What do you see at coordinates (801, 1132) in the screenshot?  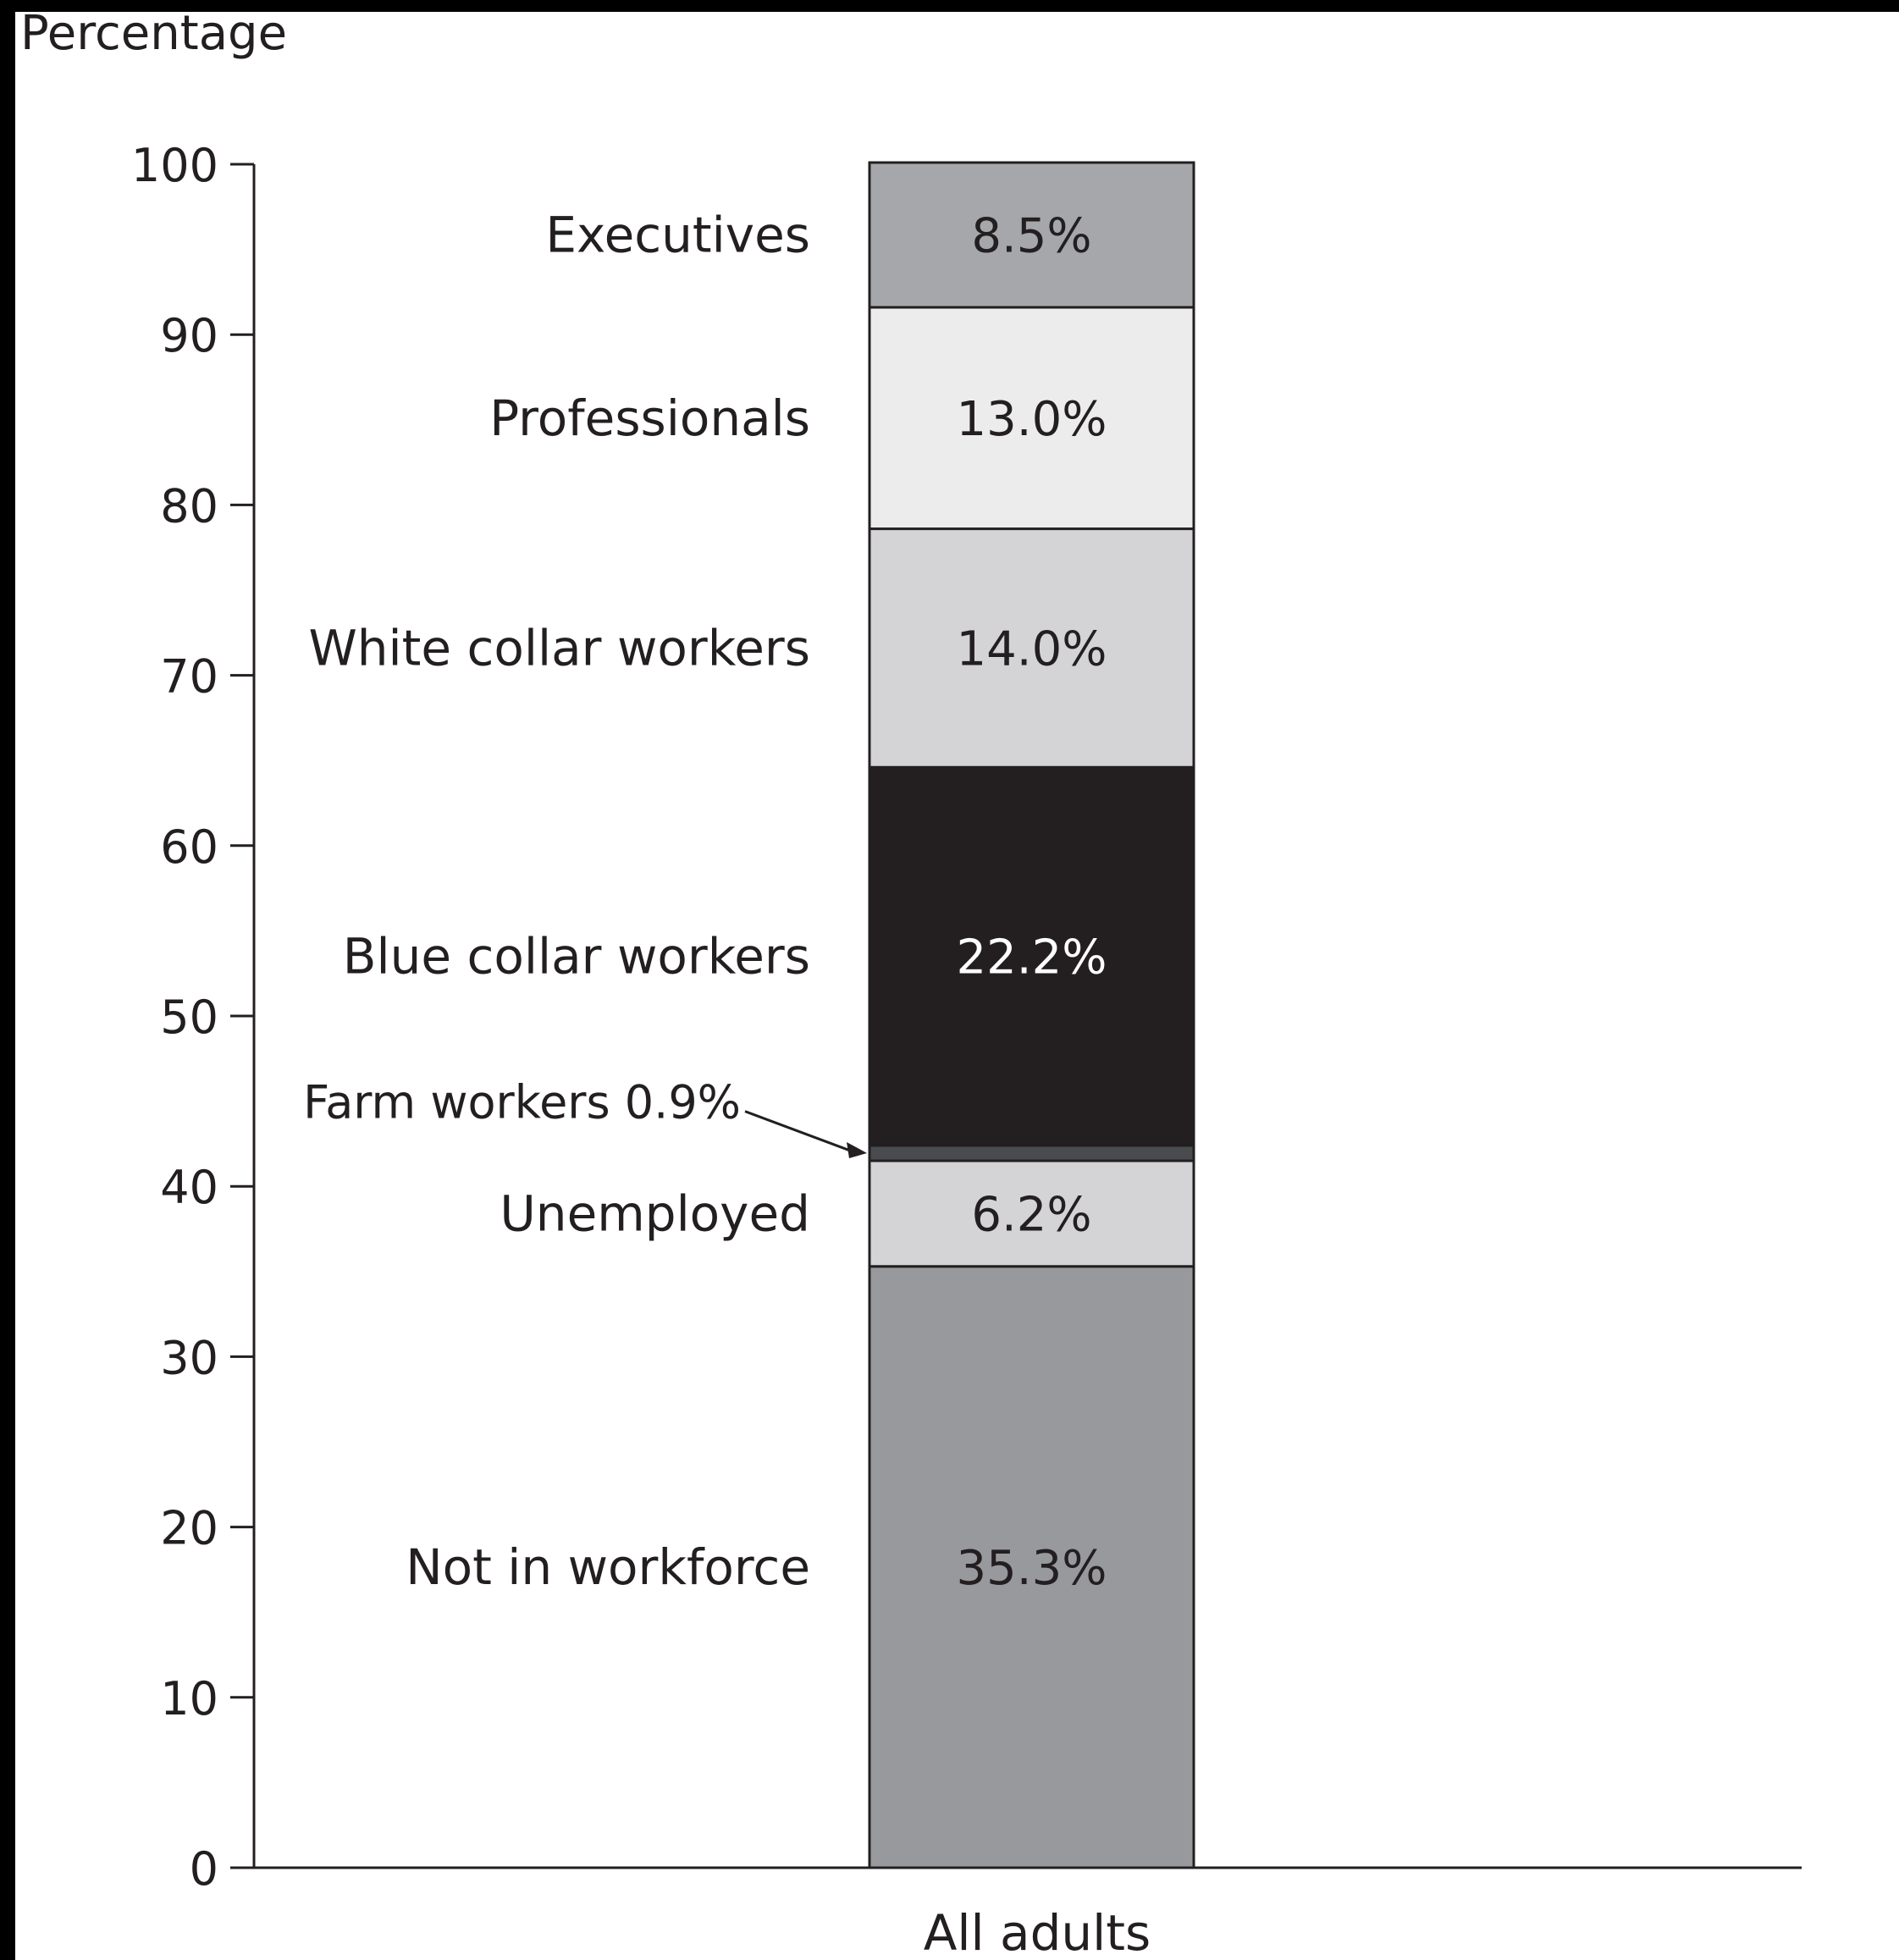 I see `annotation-arrow-line` at bounding box center [801, 1132].